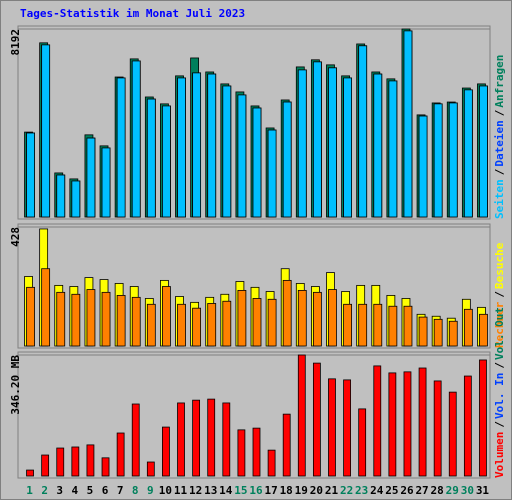 The image size is (512, 500). I want to click on x-tick-label: 18, so click(286, 490).